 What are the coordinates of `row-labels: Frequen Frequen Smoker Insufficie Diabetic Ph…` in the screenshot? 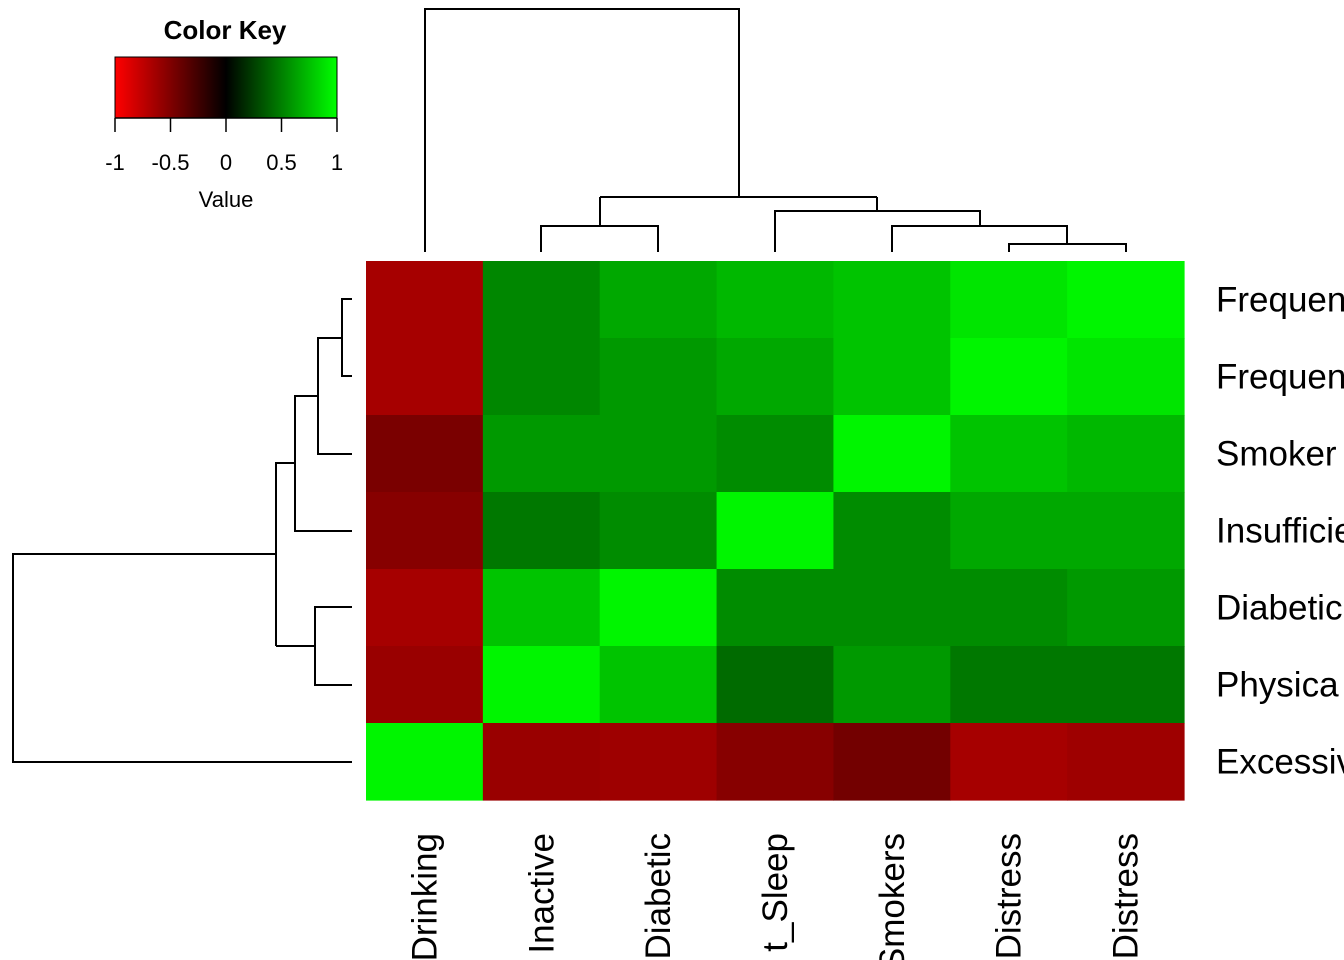 It's located at (1280, 531).